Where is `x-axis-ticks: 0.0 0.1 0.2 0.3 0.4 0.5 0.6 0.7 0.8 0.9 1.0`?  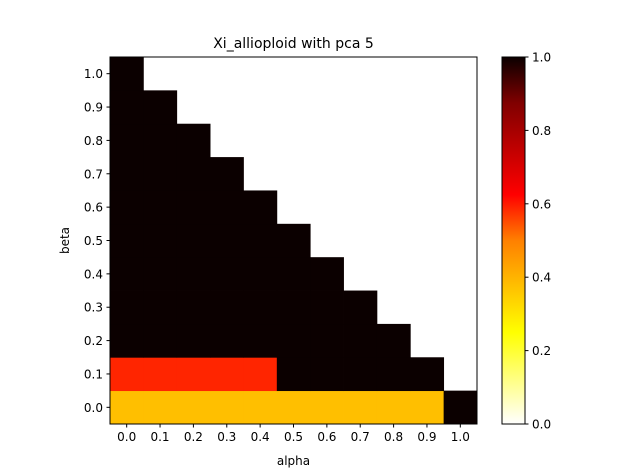 x-axis-ticks: 0.0 0.1 0.2 0.3 0.4 0.5 0.6 0.7 0.8 0.9 1.0 is located at coordinates (293, 434).